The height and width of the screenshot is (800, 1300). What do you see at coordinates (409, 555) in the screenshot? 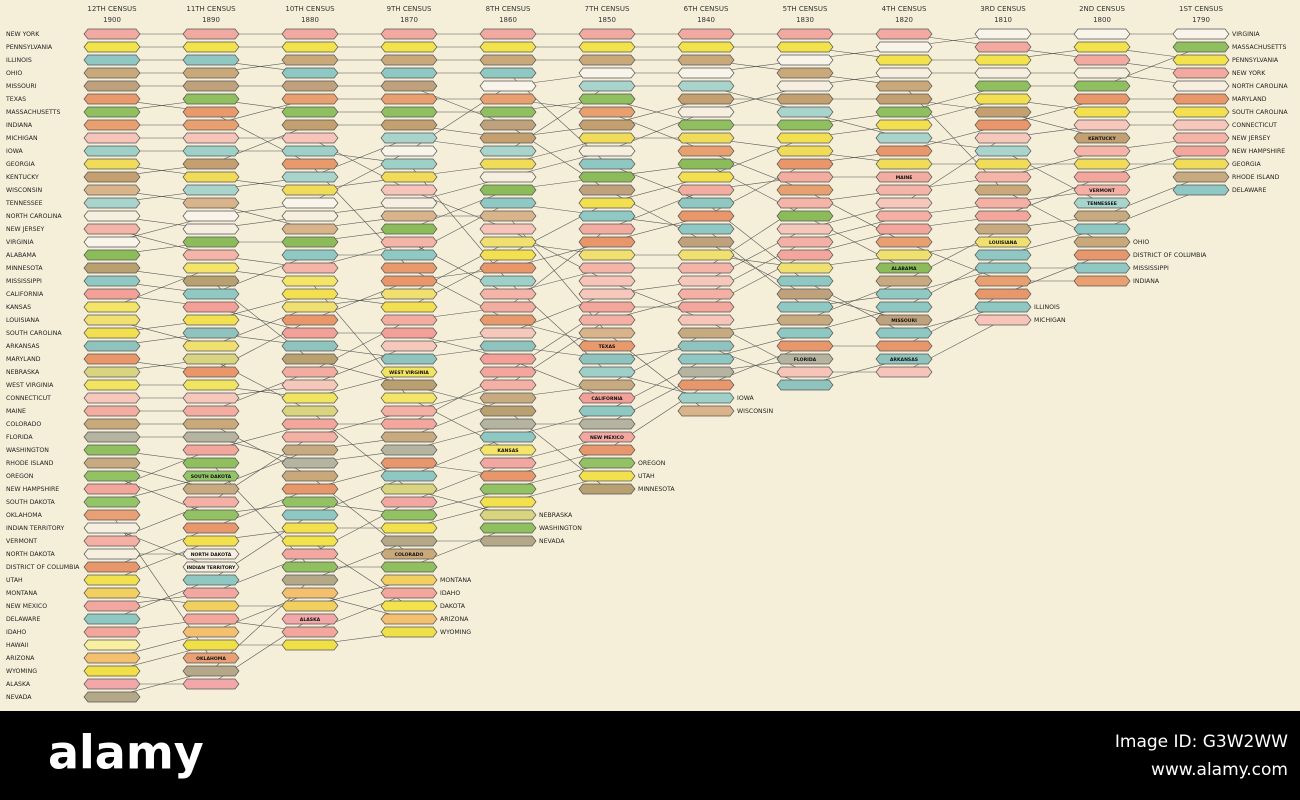
I see `badge-label: COLORADO` at bounding box center [409, 555].